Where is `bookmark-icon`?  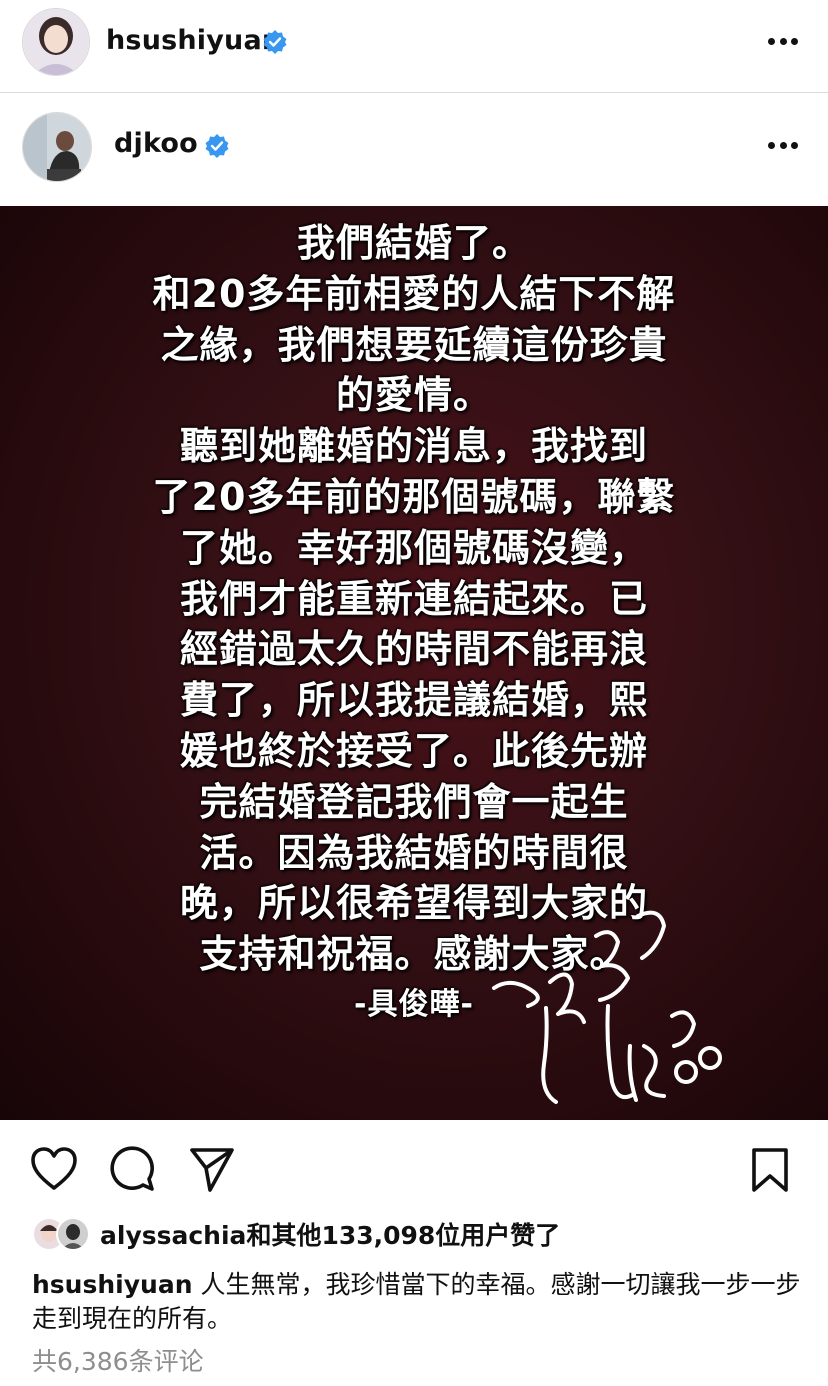
bookmark-icon is located at coordinates (770, 1170).